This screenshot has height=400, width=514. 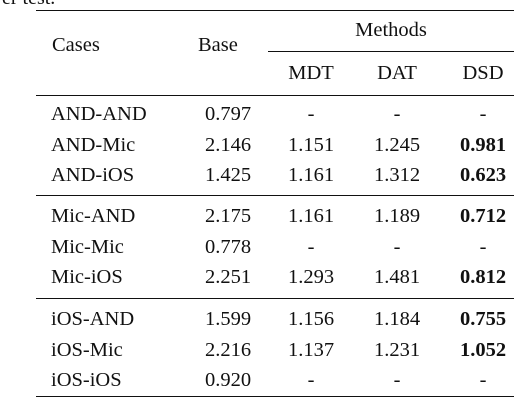 I want to click on dat-cell: 1.189, so click(x=397, y=216).